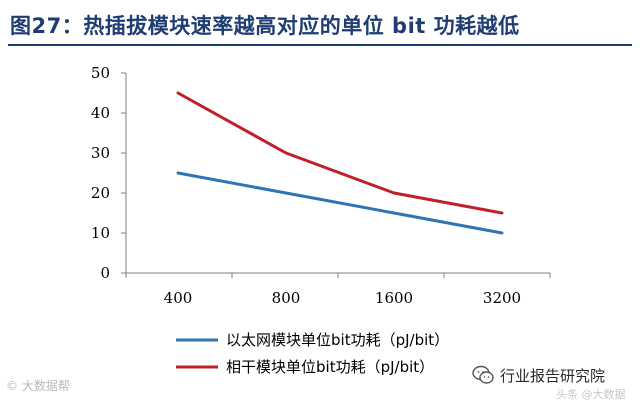  Describe the element at coordinates (100, 153) in the screenshot. I see `y-tick-label: 30` at that location.